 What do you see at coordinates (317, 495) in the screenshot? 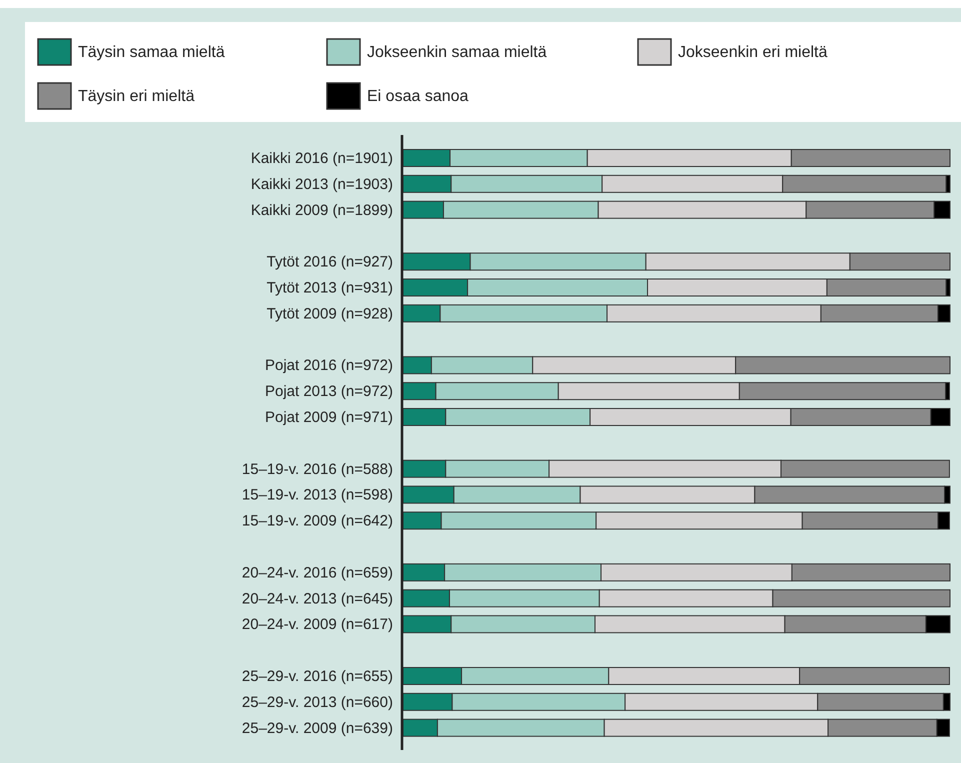
I see `y-tick-label: 15–19-v. 2013 (n=598)` at bounding box center [317, 495].